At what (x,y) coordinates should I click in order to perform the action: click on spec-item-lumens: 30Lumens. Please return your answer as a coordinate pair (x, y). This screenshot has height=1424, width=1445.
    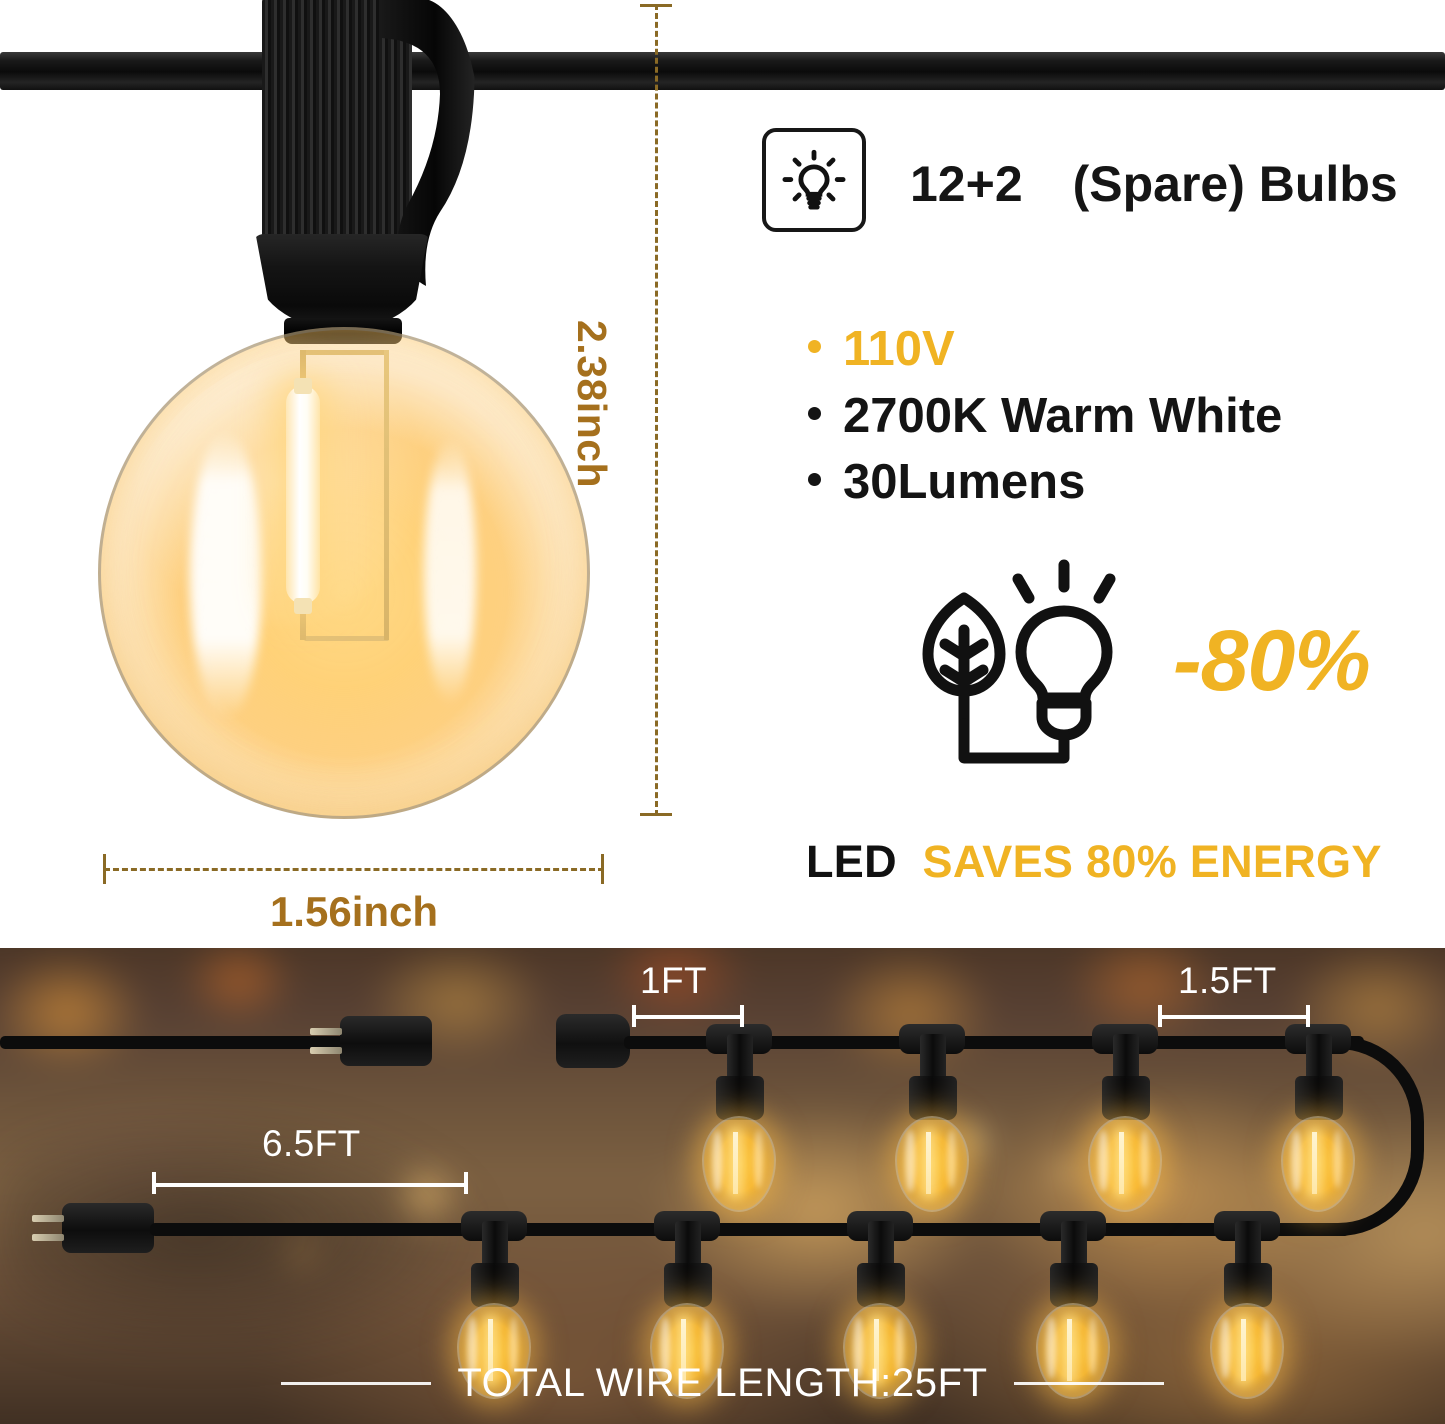
    Looking at the image, I should click on (1045, 482).